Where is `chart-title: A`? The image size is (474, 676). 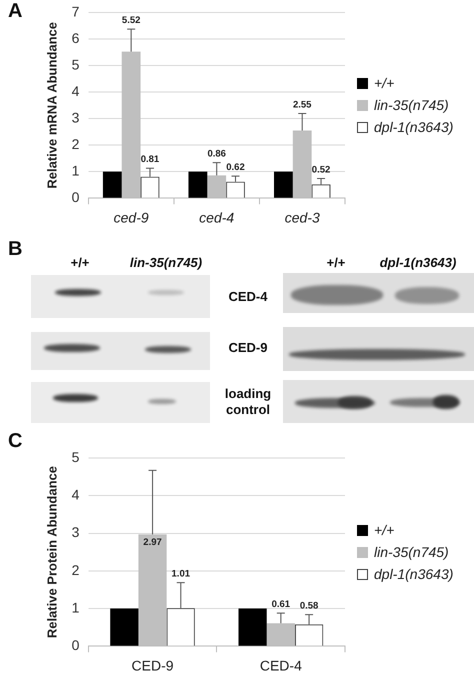
chart-title: A is located at coordinates (15, 11).